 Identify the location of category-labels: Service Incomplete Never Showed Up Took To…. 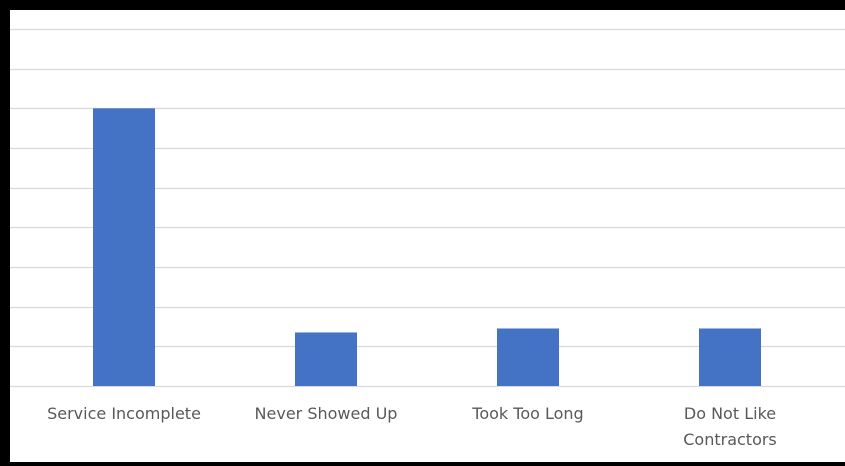
(412, 426).